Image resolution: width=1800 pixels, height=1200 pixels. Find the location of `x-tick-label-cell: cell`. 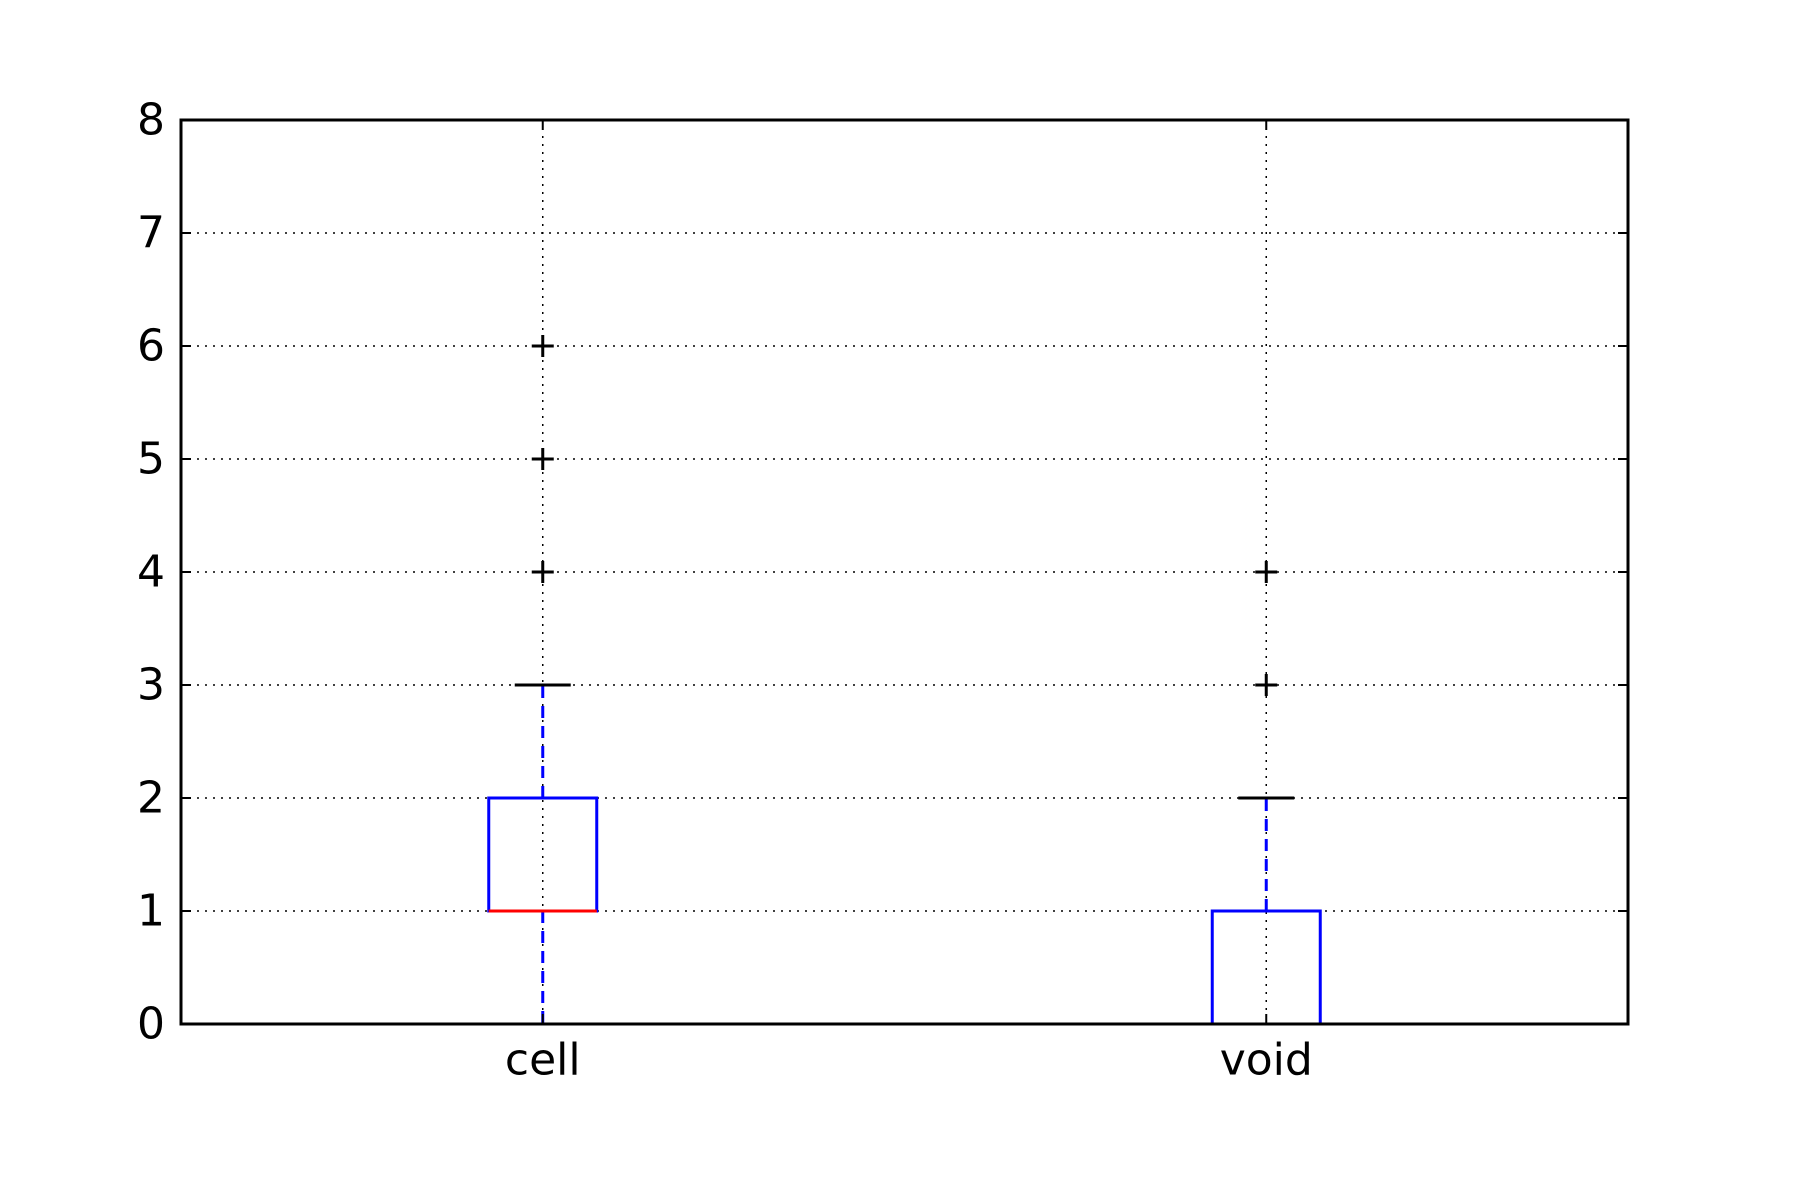

x-tick-label-cell: cell is located at coordinates (543, 1060).